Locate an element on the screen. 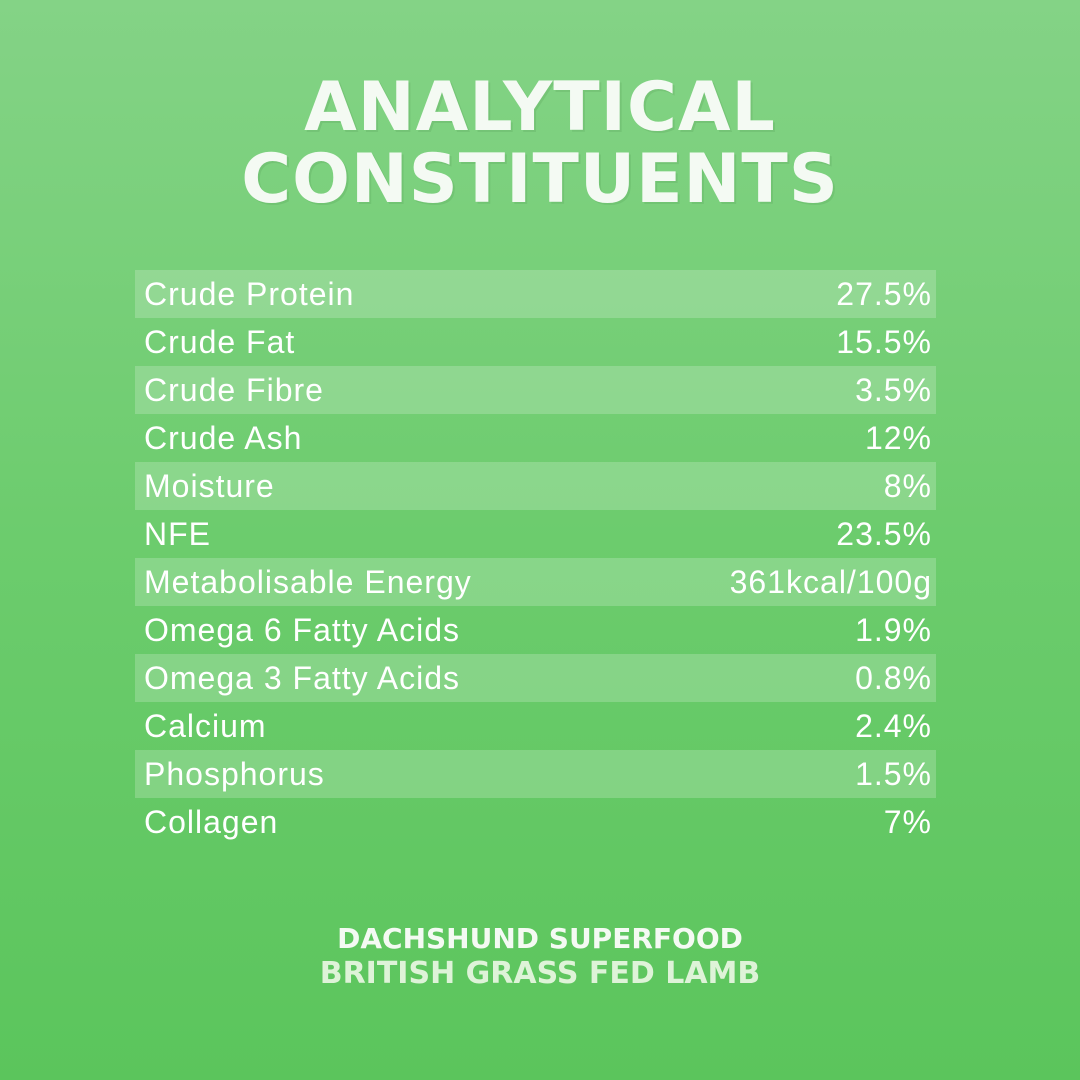 The width and height of the screenshot is (1080, 1080). constituent-name: Crude Ash is located at coordinates (223, 437).